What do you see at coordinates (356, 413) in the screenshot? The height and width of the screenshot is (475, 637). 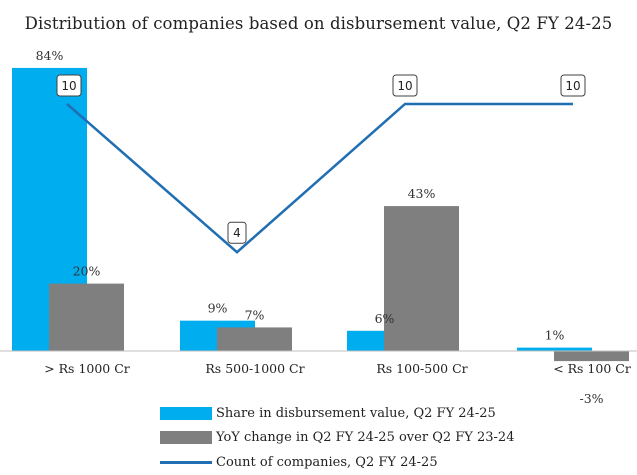 I see `legend-label-share: Share in disbursement value, Q2 FY 24-25` at bounding box center [356, 413].